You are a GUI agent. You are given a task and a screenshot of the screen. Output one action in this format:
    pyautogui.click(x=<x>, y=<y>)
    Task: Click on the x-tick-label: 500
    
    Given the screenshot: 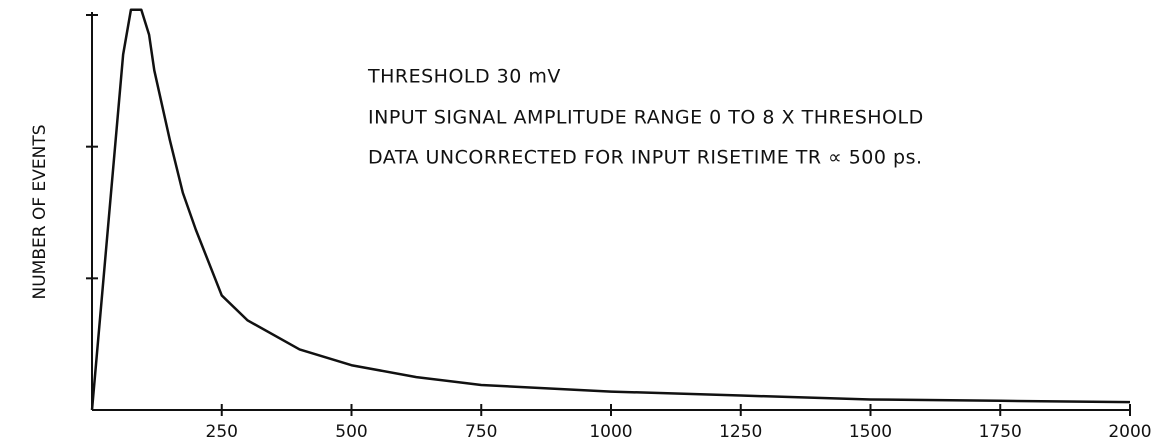 What is the action you would take?
    pyautogui.click(x=351, y=430)
    